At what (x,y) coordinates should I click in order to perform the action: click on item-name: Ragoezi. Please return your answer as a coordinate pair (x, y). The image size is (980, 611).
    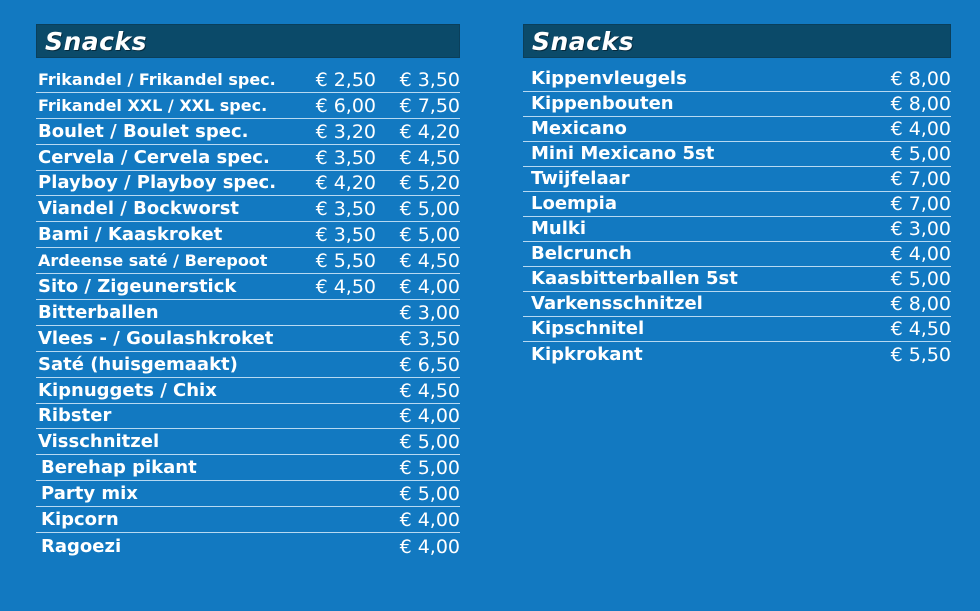
    Looking at the image, I should click on (81, 546).